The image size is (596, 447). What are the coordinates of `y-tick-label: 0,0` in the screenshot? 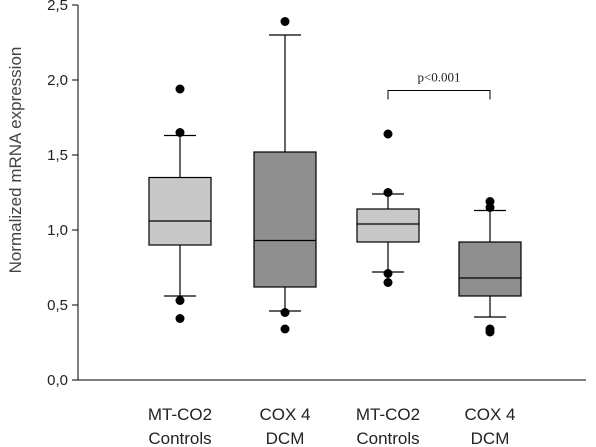 It's located at (57, 380).